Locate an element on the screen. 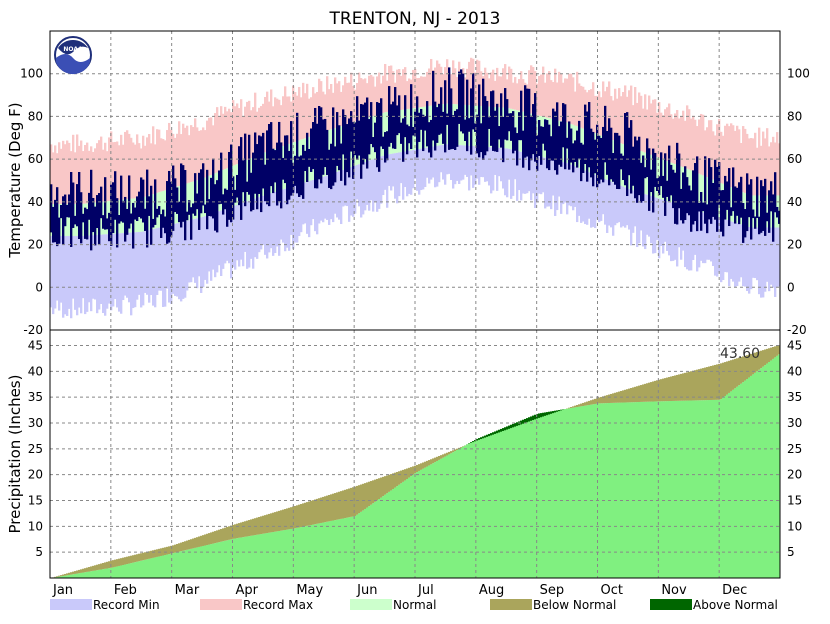 This screenshot has width=830, height=624. precipitation-tick-label-left: 45 is located at coordinates (35, 346).